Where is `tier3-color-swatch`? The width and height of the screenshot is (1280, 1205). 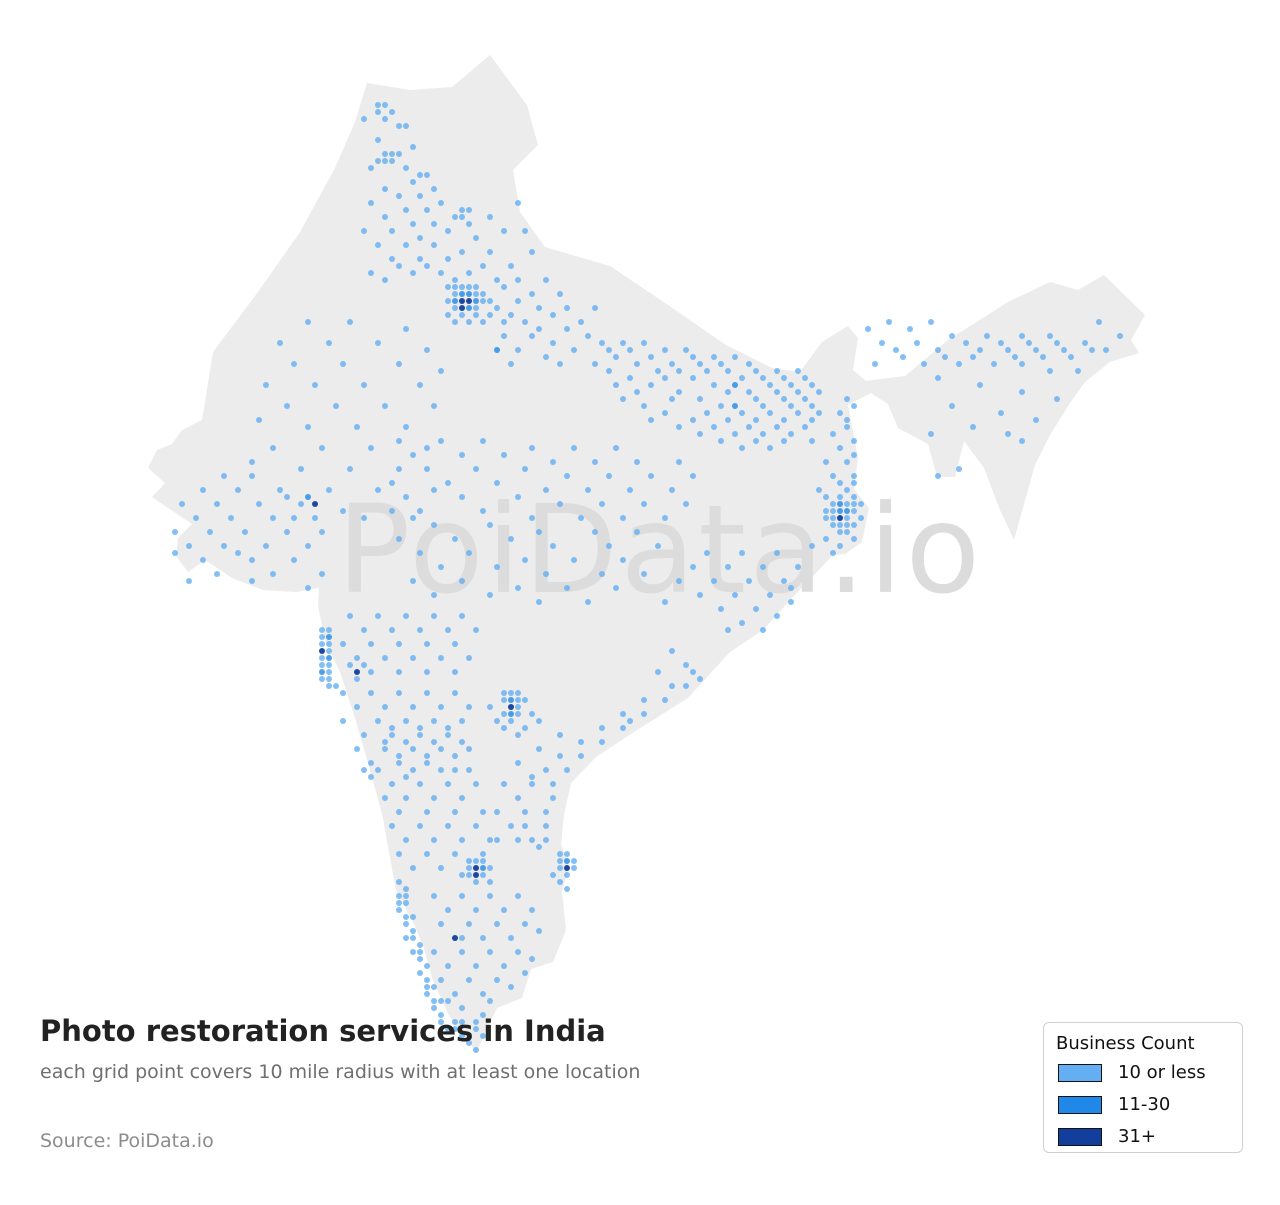 tier3-color-swatch is located at coordinates (1080, 1136).